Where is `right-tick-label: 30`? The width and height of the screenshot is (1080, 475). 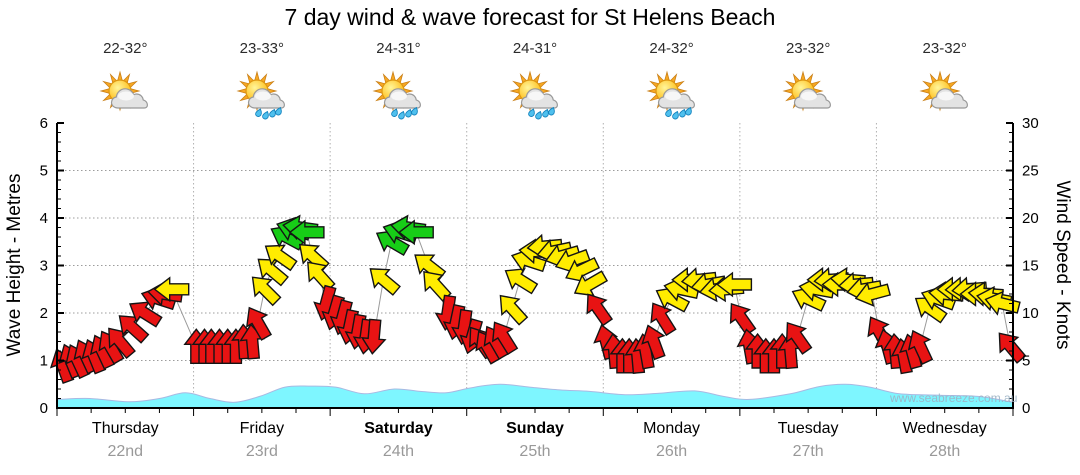
right-tick-label: 30 is located at coordinates (1030, 123).